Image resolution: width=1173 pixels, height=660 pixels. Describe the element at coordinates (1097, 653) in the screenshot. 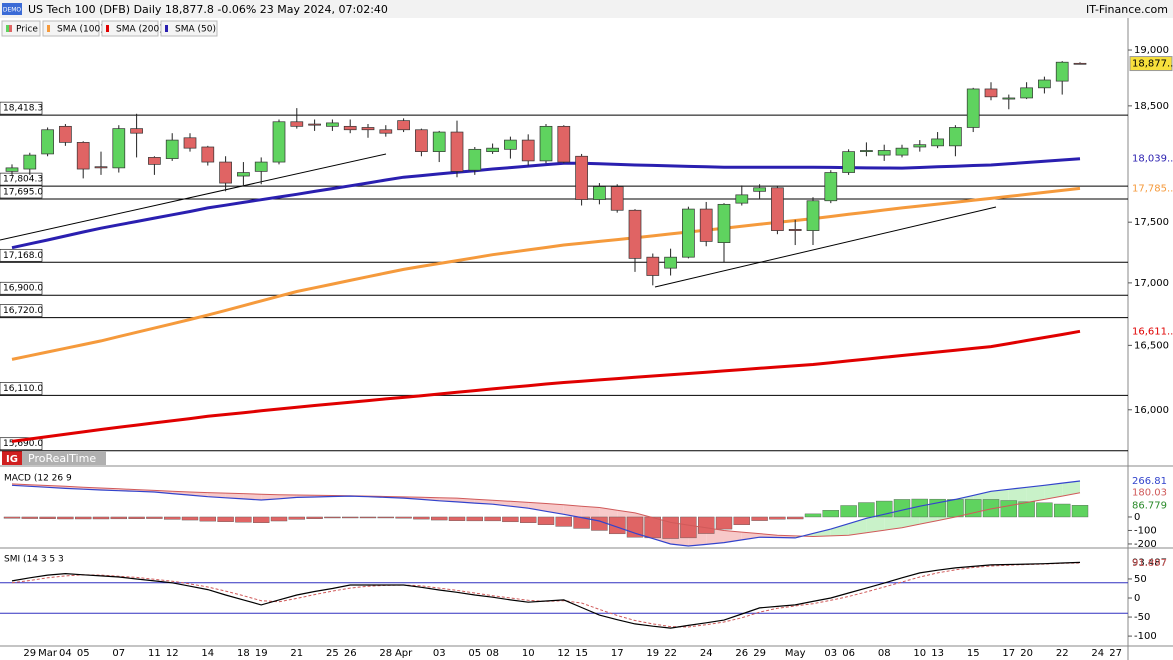

I see `x-tick-label: 24` at that location.